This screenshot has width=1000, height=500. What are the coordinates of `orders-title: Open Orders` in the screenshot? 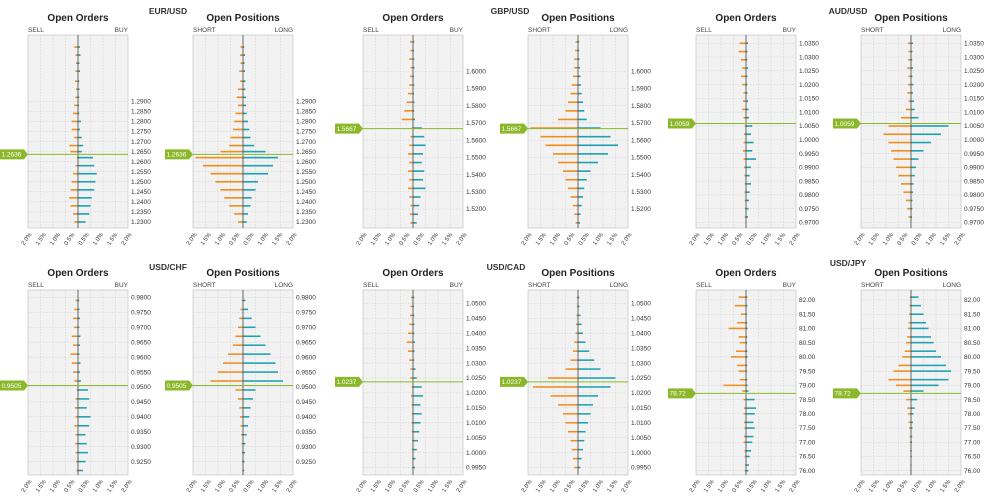 It's located at (413, 273).